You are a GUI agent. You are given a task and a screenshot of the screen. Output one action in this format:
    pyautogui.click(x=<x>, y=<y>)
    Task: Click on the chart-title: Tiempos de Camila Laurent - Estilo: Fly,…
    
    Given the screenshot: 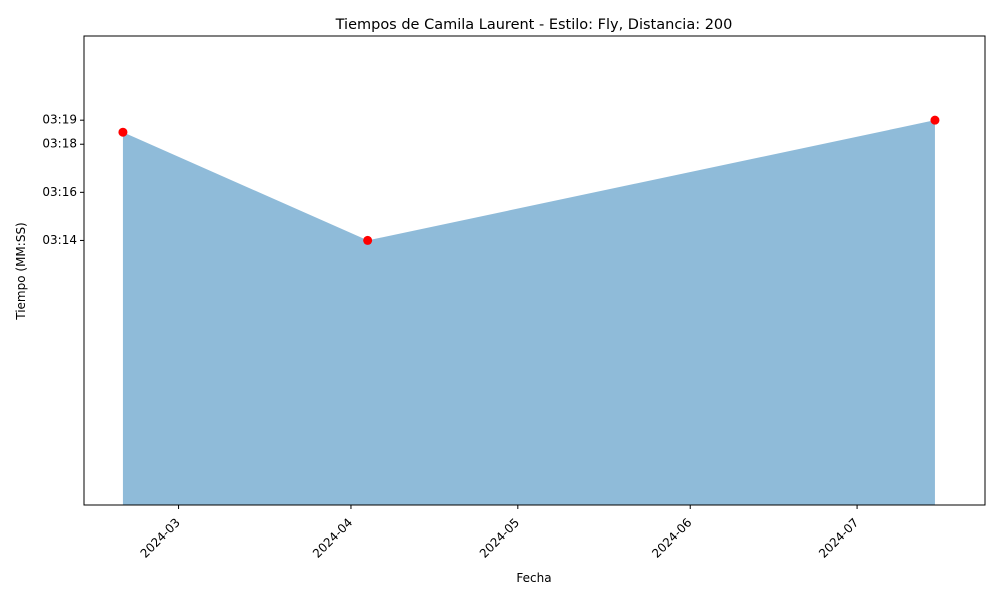 What is the action you would take?
    pyautogui.click(x=534, y=25)
    